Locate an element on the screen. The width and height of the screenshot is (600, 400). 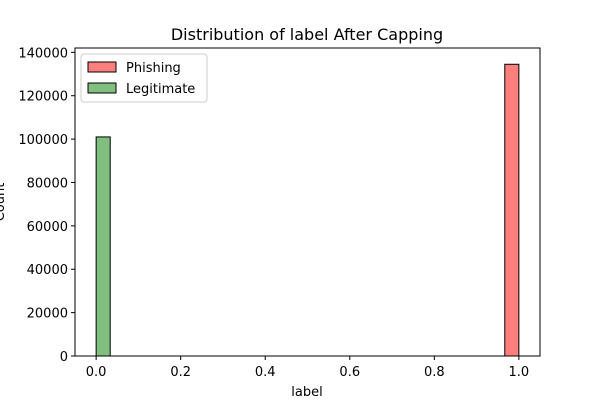
y-tick-label: 100000 is located at coordinates (43, 140).